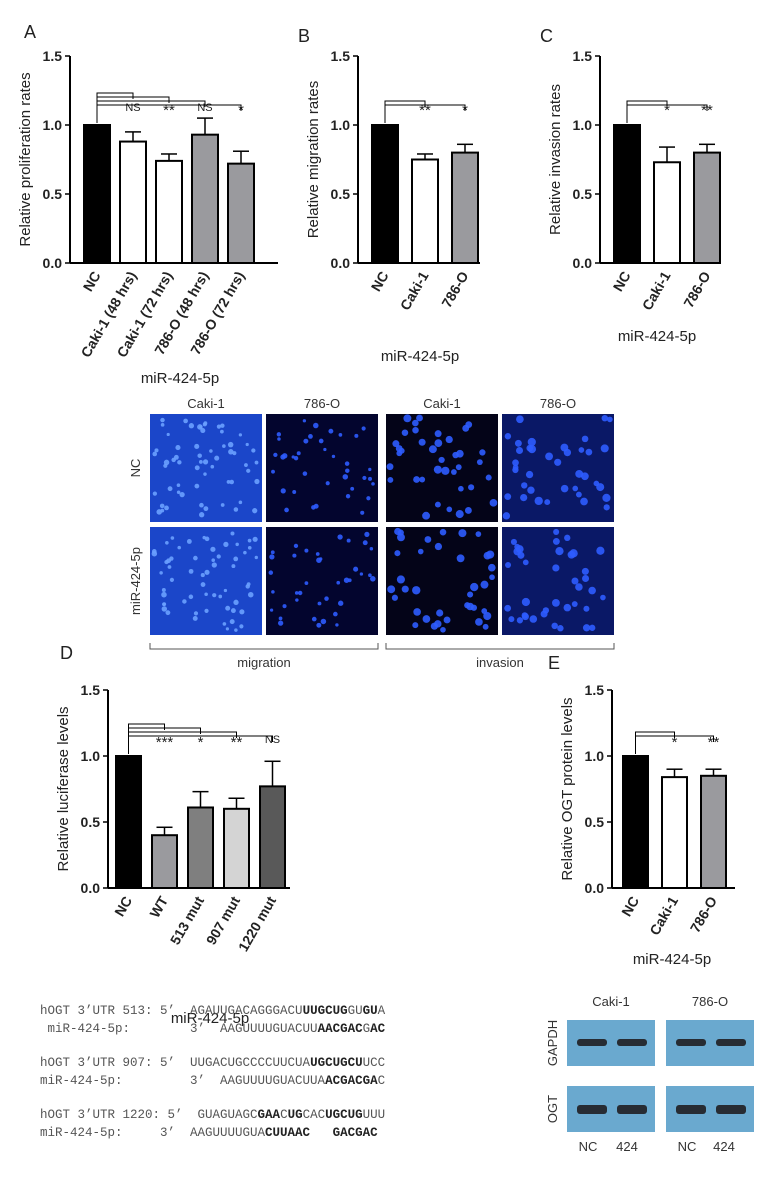  Describe the element at coordinates (228, 1133) in the screenshot. I see `sequence-segment: AAGUUUUGUA` at that location.